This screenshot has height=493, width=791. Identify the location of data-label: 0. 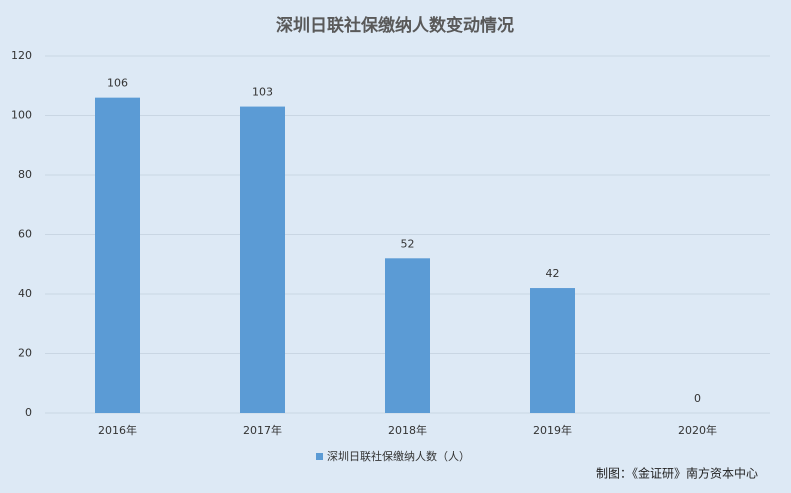
(697, 398).